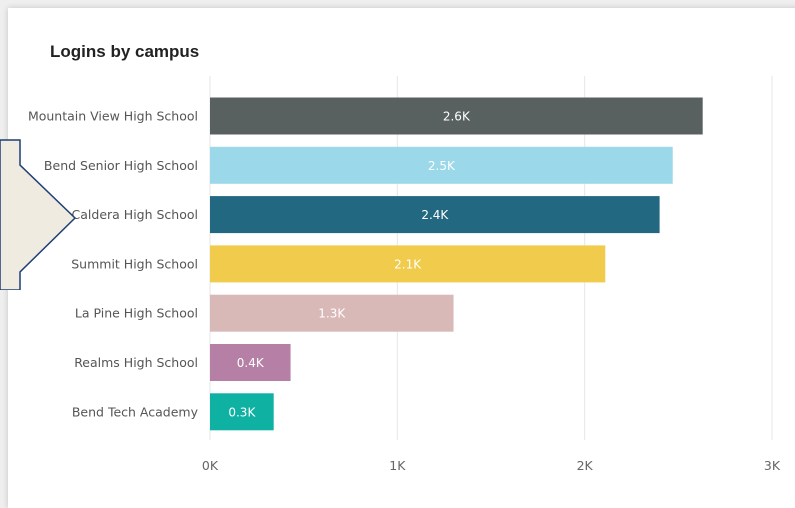 This screenshot has height=508, width=795. I want to click on category-label: Caldera High School, so click(135, 214).